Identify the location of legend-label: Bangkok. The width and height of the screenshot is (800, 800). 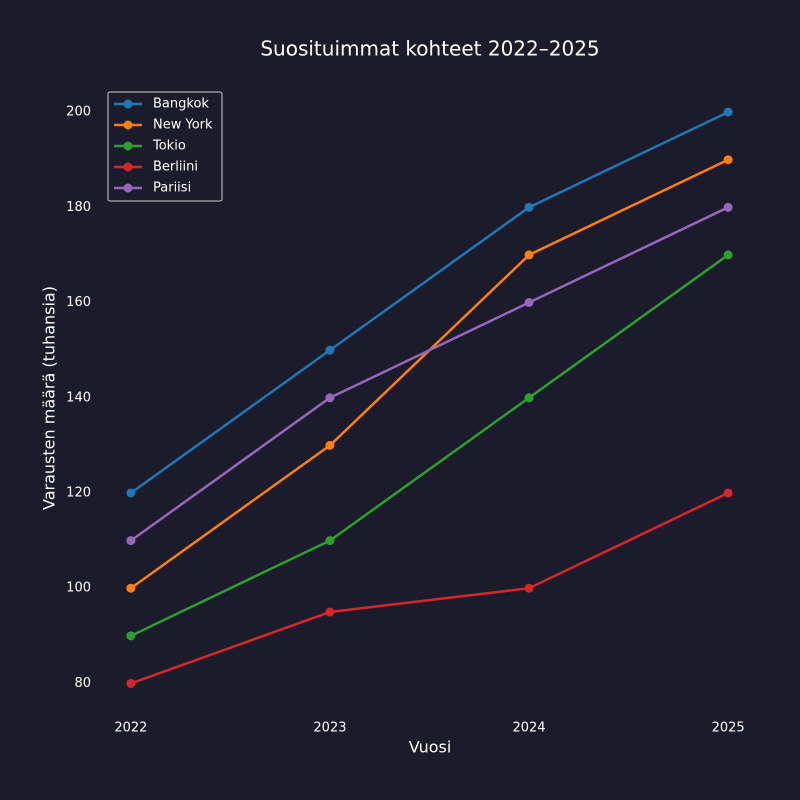
(181, 104).